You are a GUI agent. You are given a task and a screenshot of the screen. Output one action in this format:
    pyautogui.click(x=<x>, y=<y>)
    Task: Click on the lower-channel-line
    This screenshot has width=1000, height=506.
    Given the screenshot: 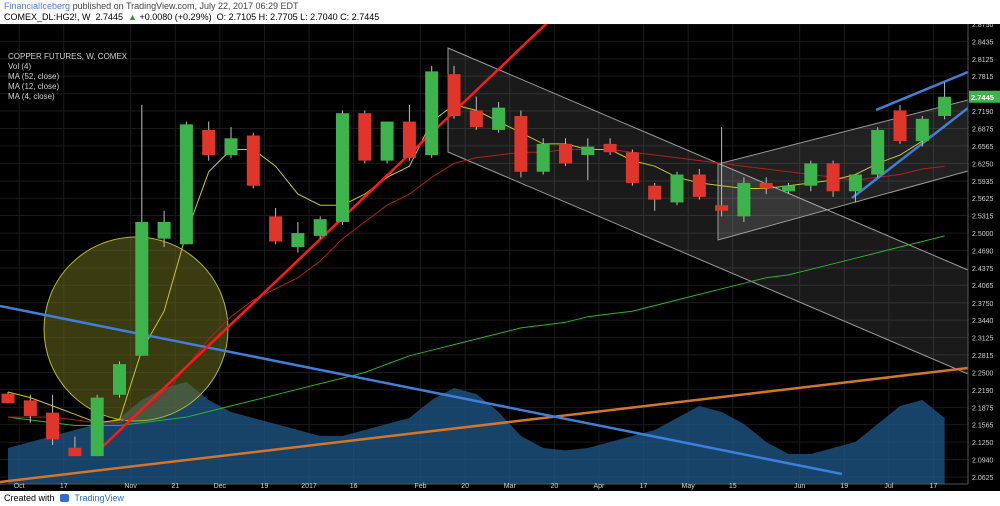 What is the action you would take?
    pyautogui.click(x=910, y=153)
    